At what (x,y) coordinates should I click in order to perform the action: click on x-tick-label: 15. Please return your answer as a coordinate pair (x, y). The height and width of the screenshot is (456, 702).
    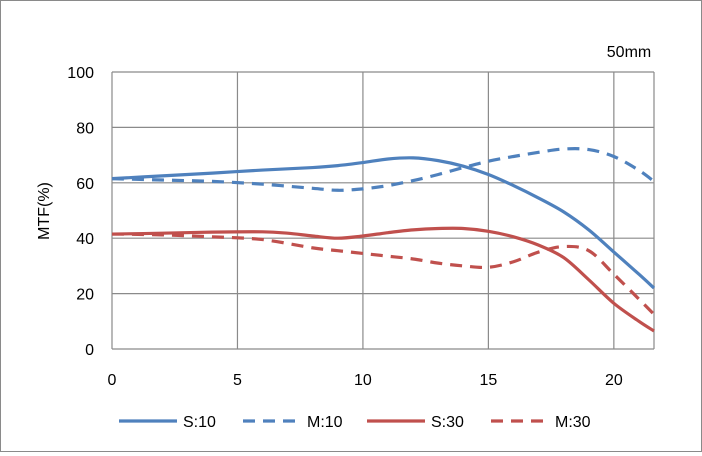
    Looking at the image, I should click on (488, 380).